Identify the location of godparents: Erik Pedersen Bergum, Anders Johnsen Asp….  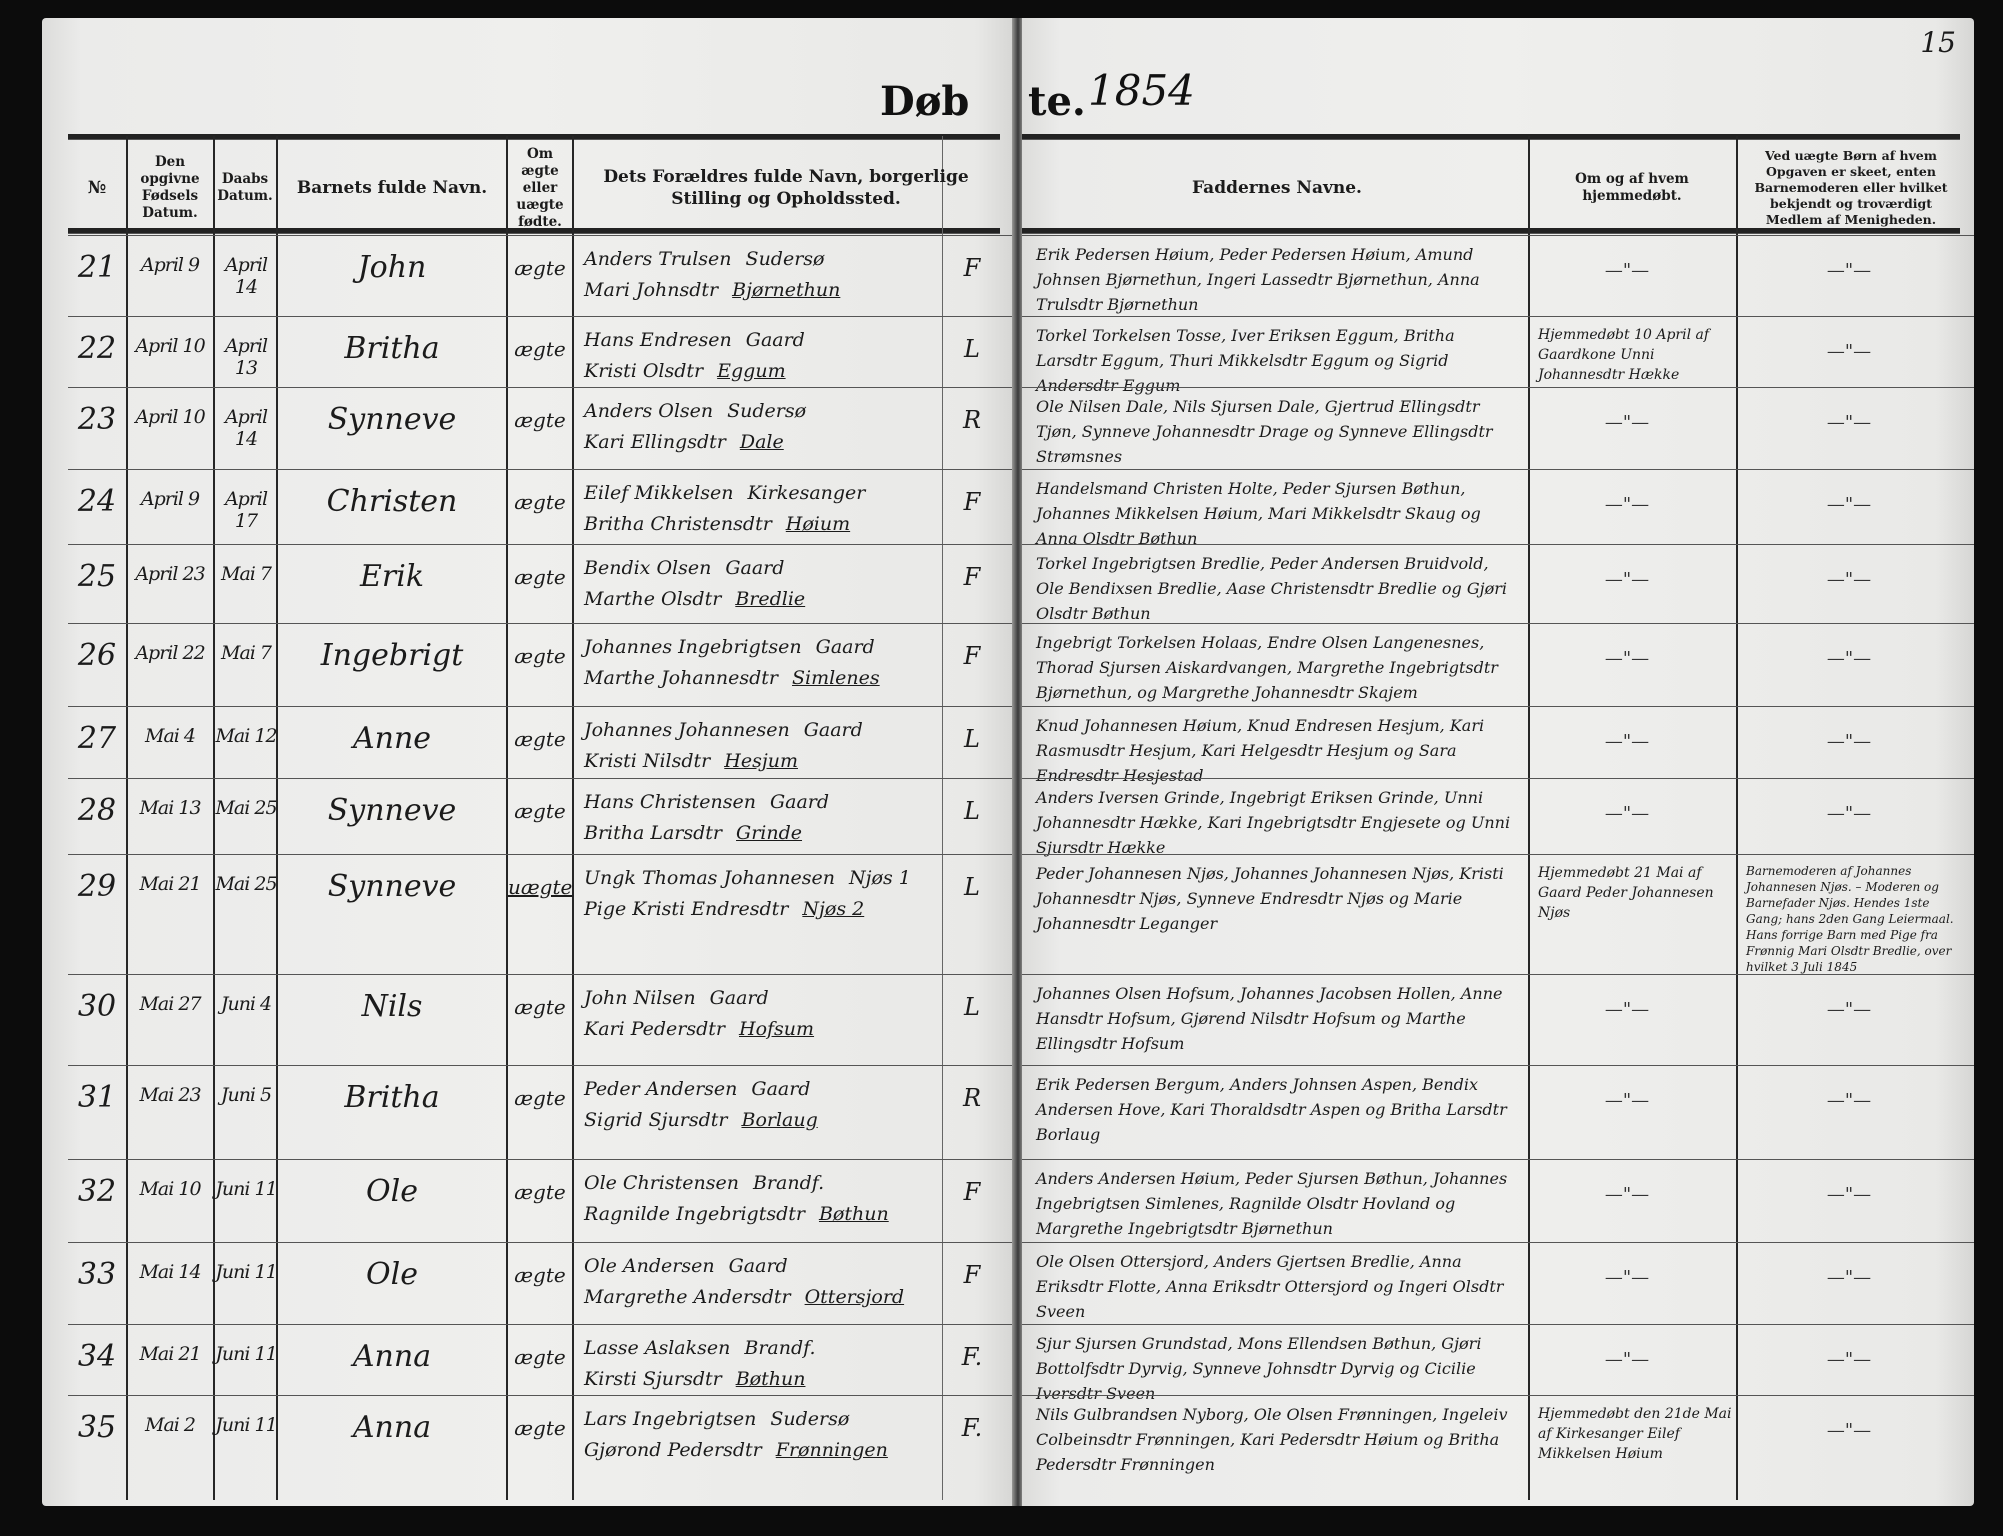
(1271, 1109).